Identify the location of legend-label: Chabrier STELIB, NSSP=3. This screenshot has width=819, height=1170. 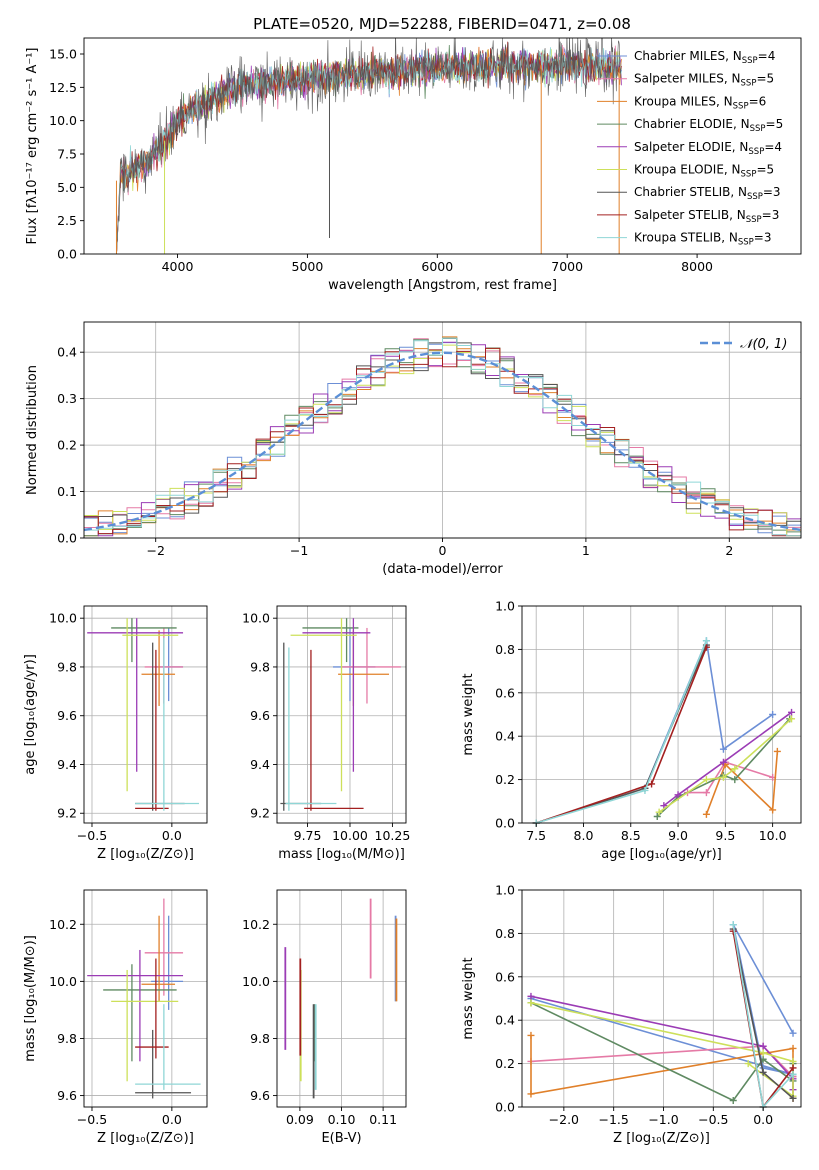
(707, 193).